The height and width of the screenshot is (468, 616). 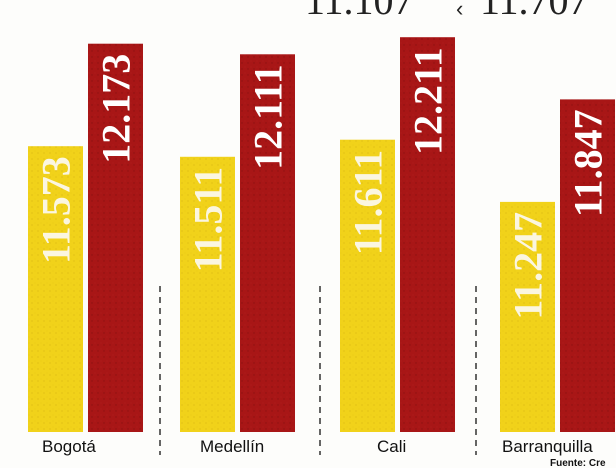 I want to click on category-label-bogota: Bogotá, so click(x=69, y=446).